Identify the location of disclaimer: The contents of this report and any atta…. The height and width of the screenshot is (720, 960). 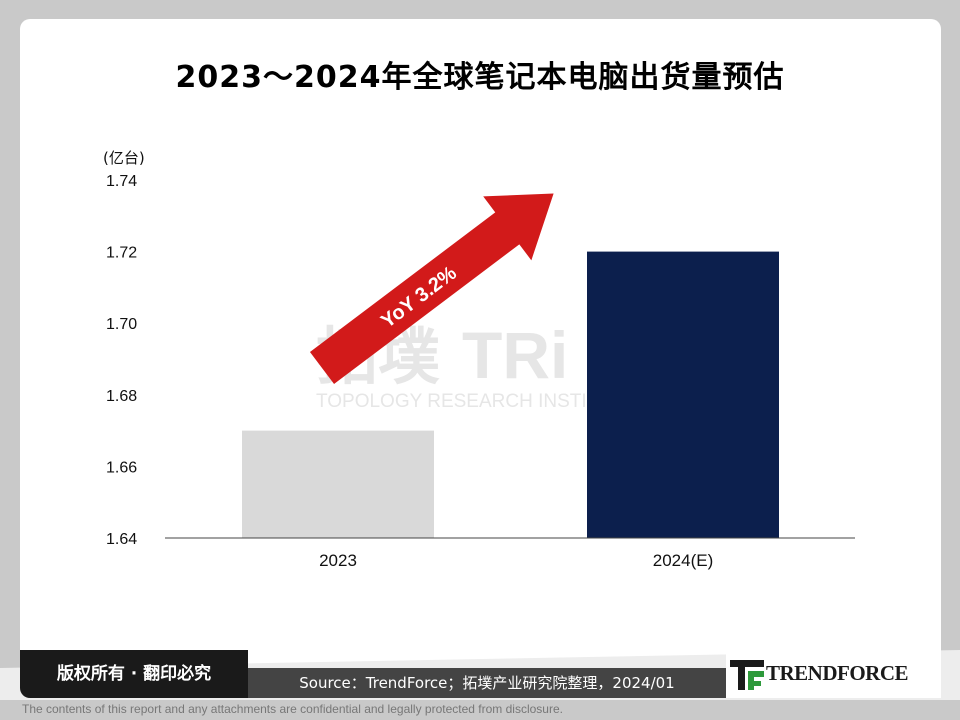
(292, 709).